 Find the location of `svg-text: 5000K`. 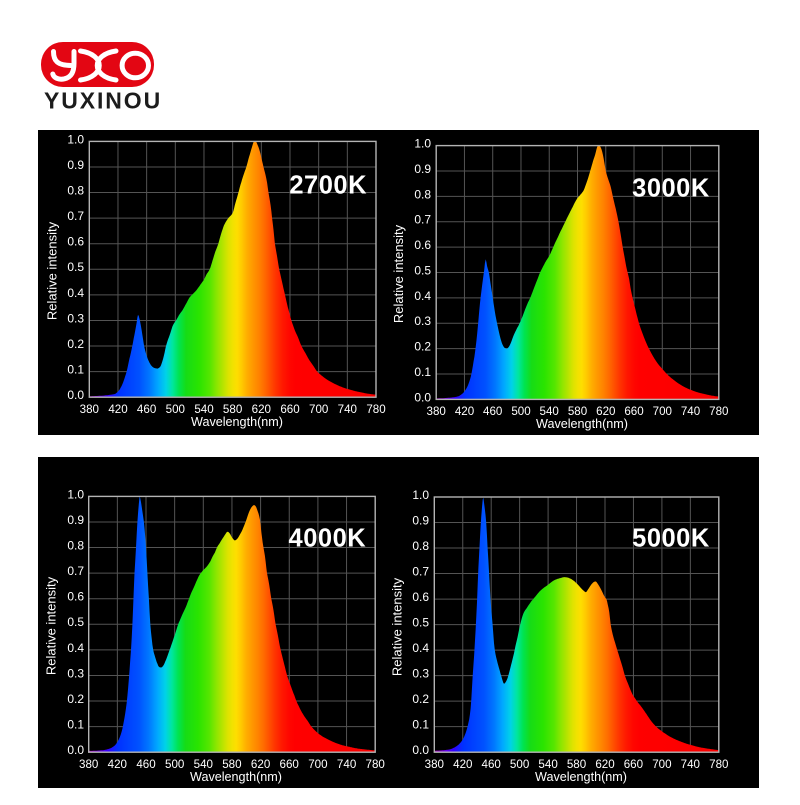

svg-text: 5000K is located at coordinates (671, 539).